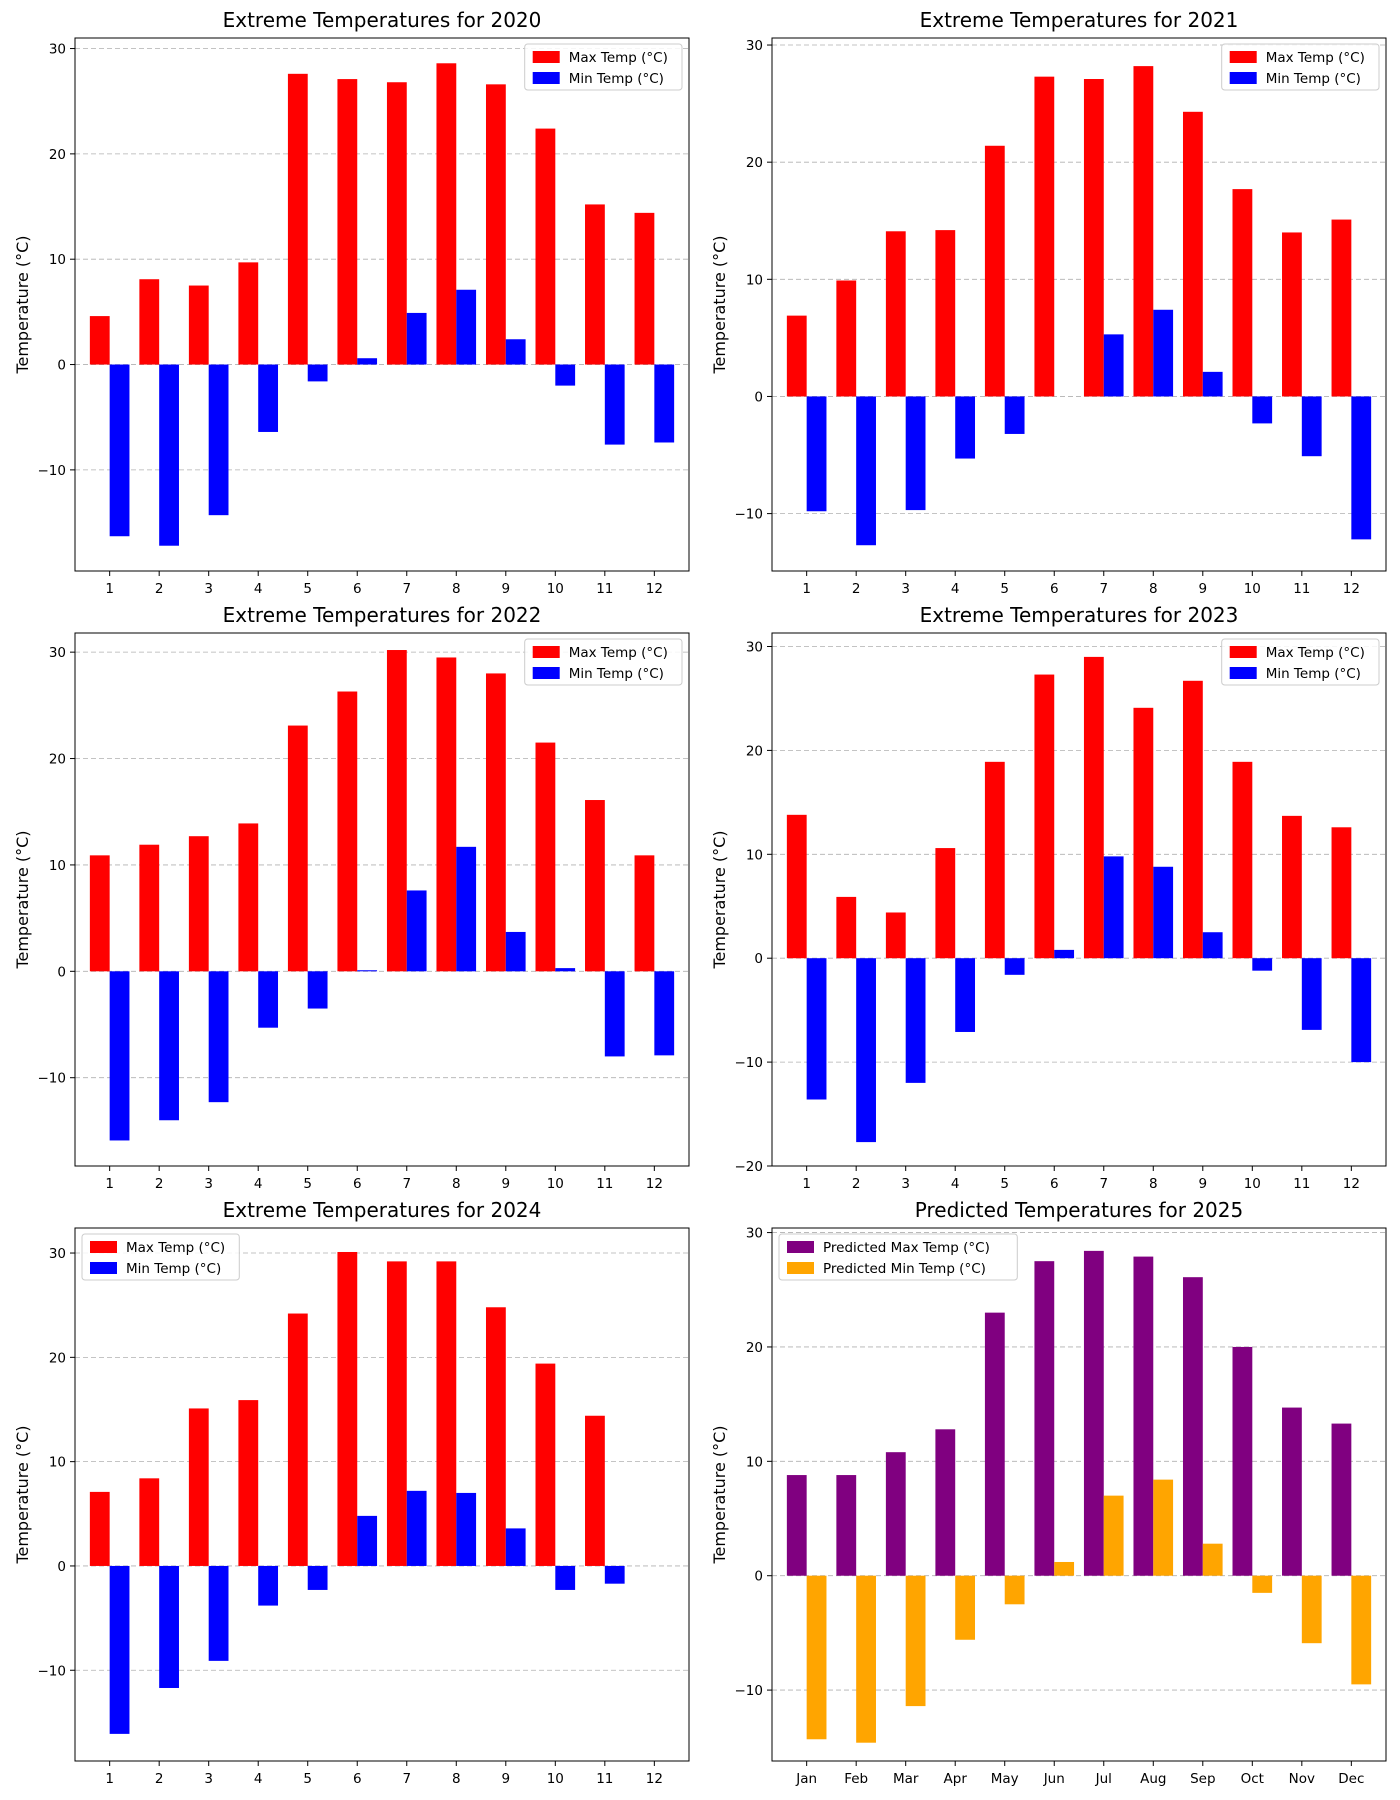  What do you see at coordinates (749, 1167) in the screenshot?
I see `y-tick-label: −20` at bounding box center [749, 1167].